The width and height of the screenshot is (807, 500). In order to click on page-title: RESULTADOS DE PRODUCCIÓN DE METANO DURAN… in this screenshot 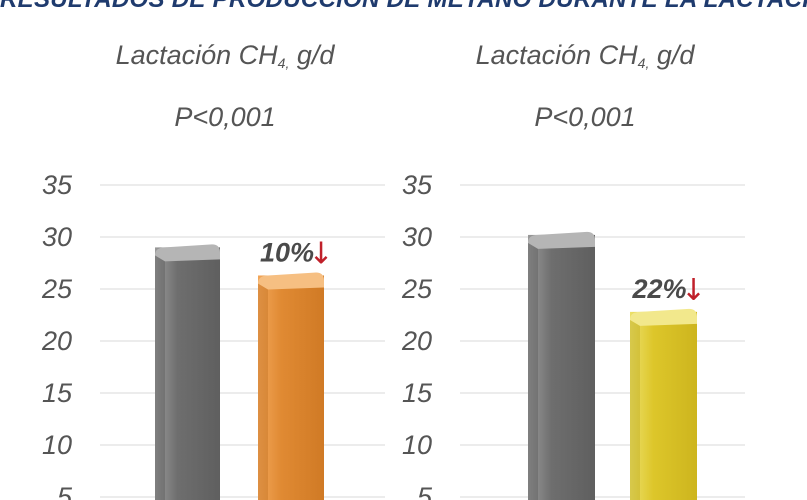, I will do `click(403, 7)`.